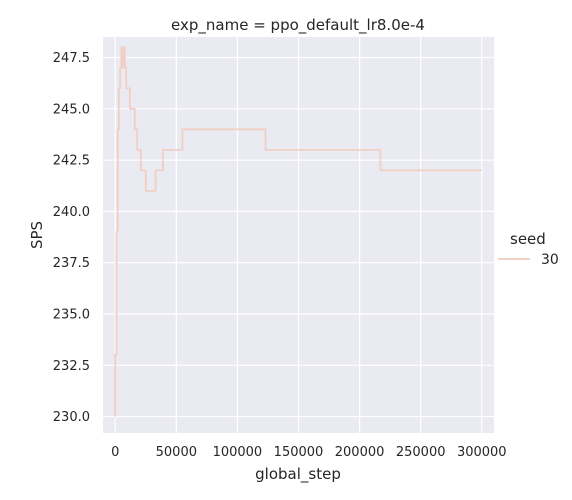 The width and height of the screenshot is (572, 500). What do you see at coordinates (71, 314) in the screenshot?
I see `y-tick-label: 235.0` at bounding box center [71, 314].